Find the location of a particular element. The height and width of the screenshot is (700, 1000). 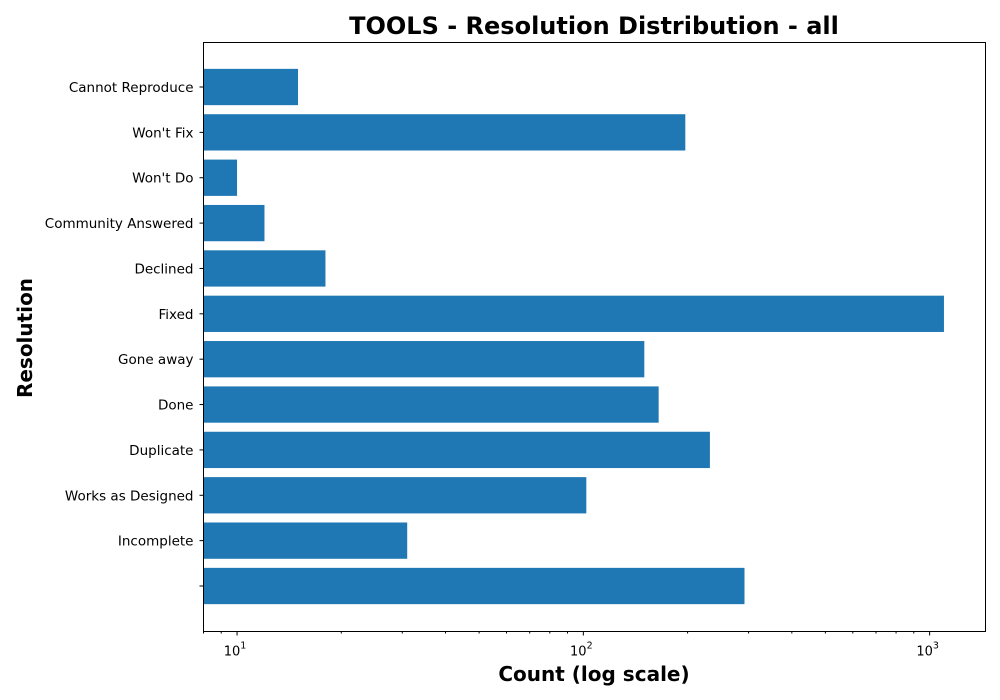

y-tick-label-3: Community Answered is located at coordinates (119, 224).